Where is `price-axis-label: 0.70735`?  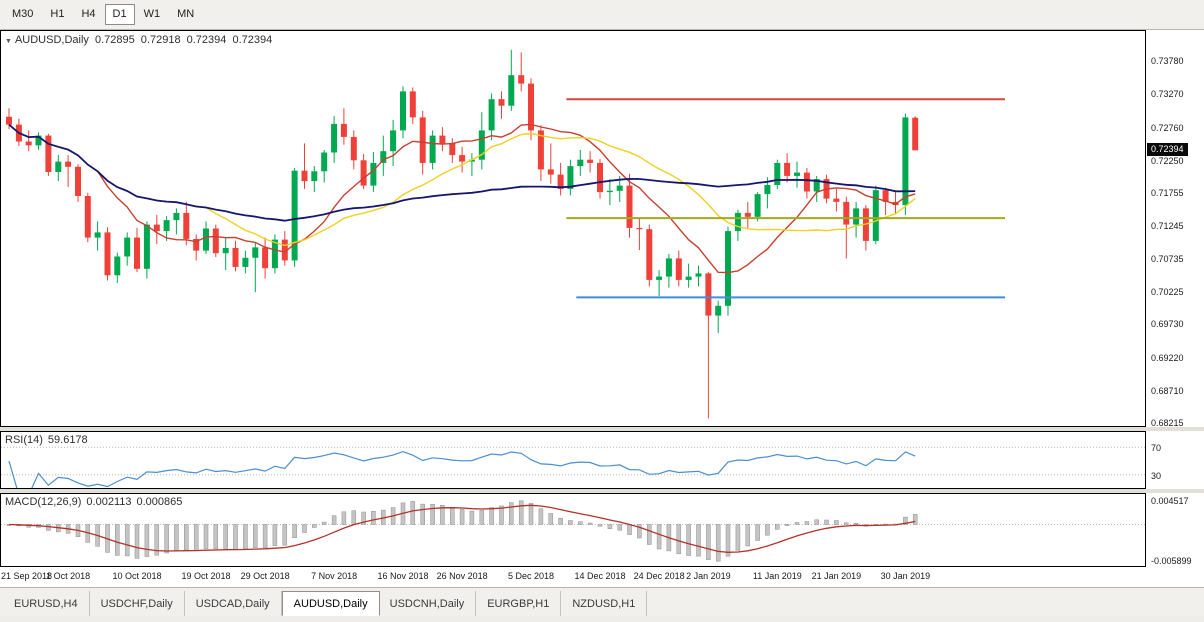
price-axis-label: 0.70735 is located at coordinates (1167, 259).